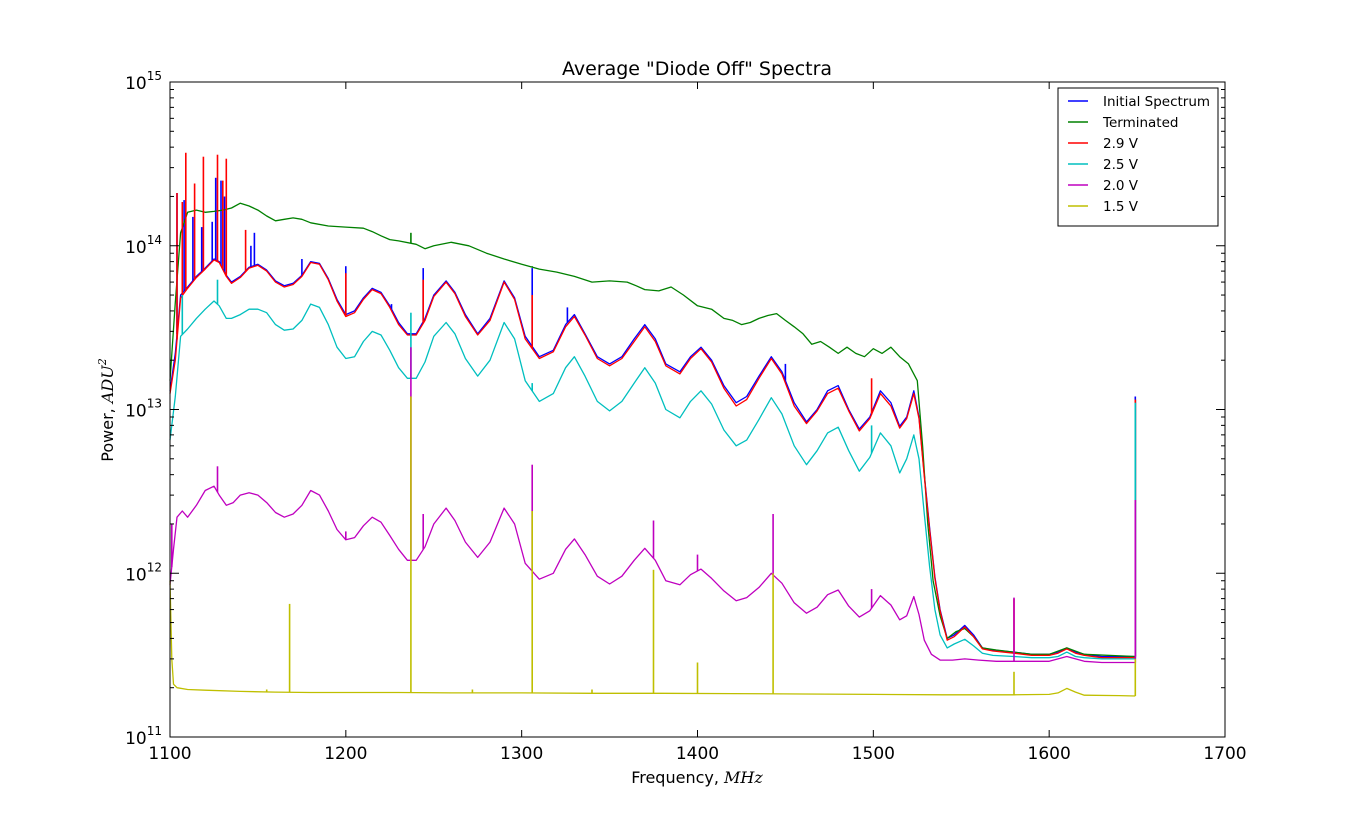 The image size is (1361, 819). Describe the element at coordinates (1121, 207) in the screenshot. I see `legend-label-1-5-v: 1.5 V` at that location.